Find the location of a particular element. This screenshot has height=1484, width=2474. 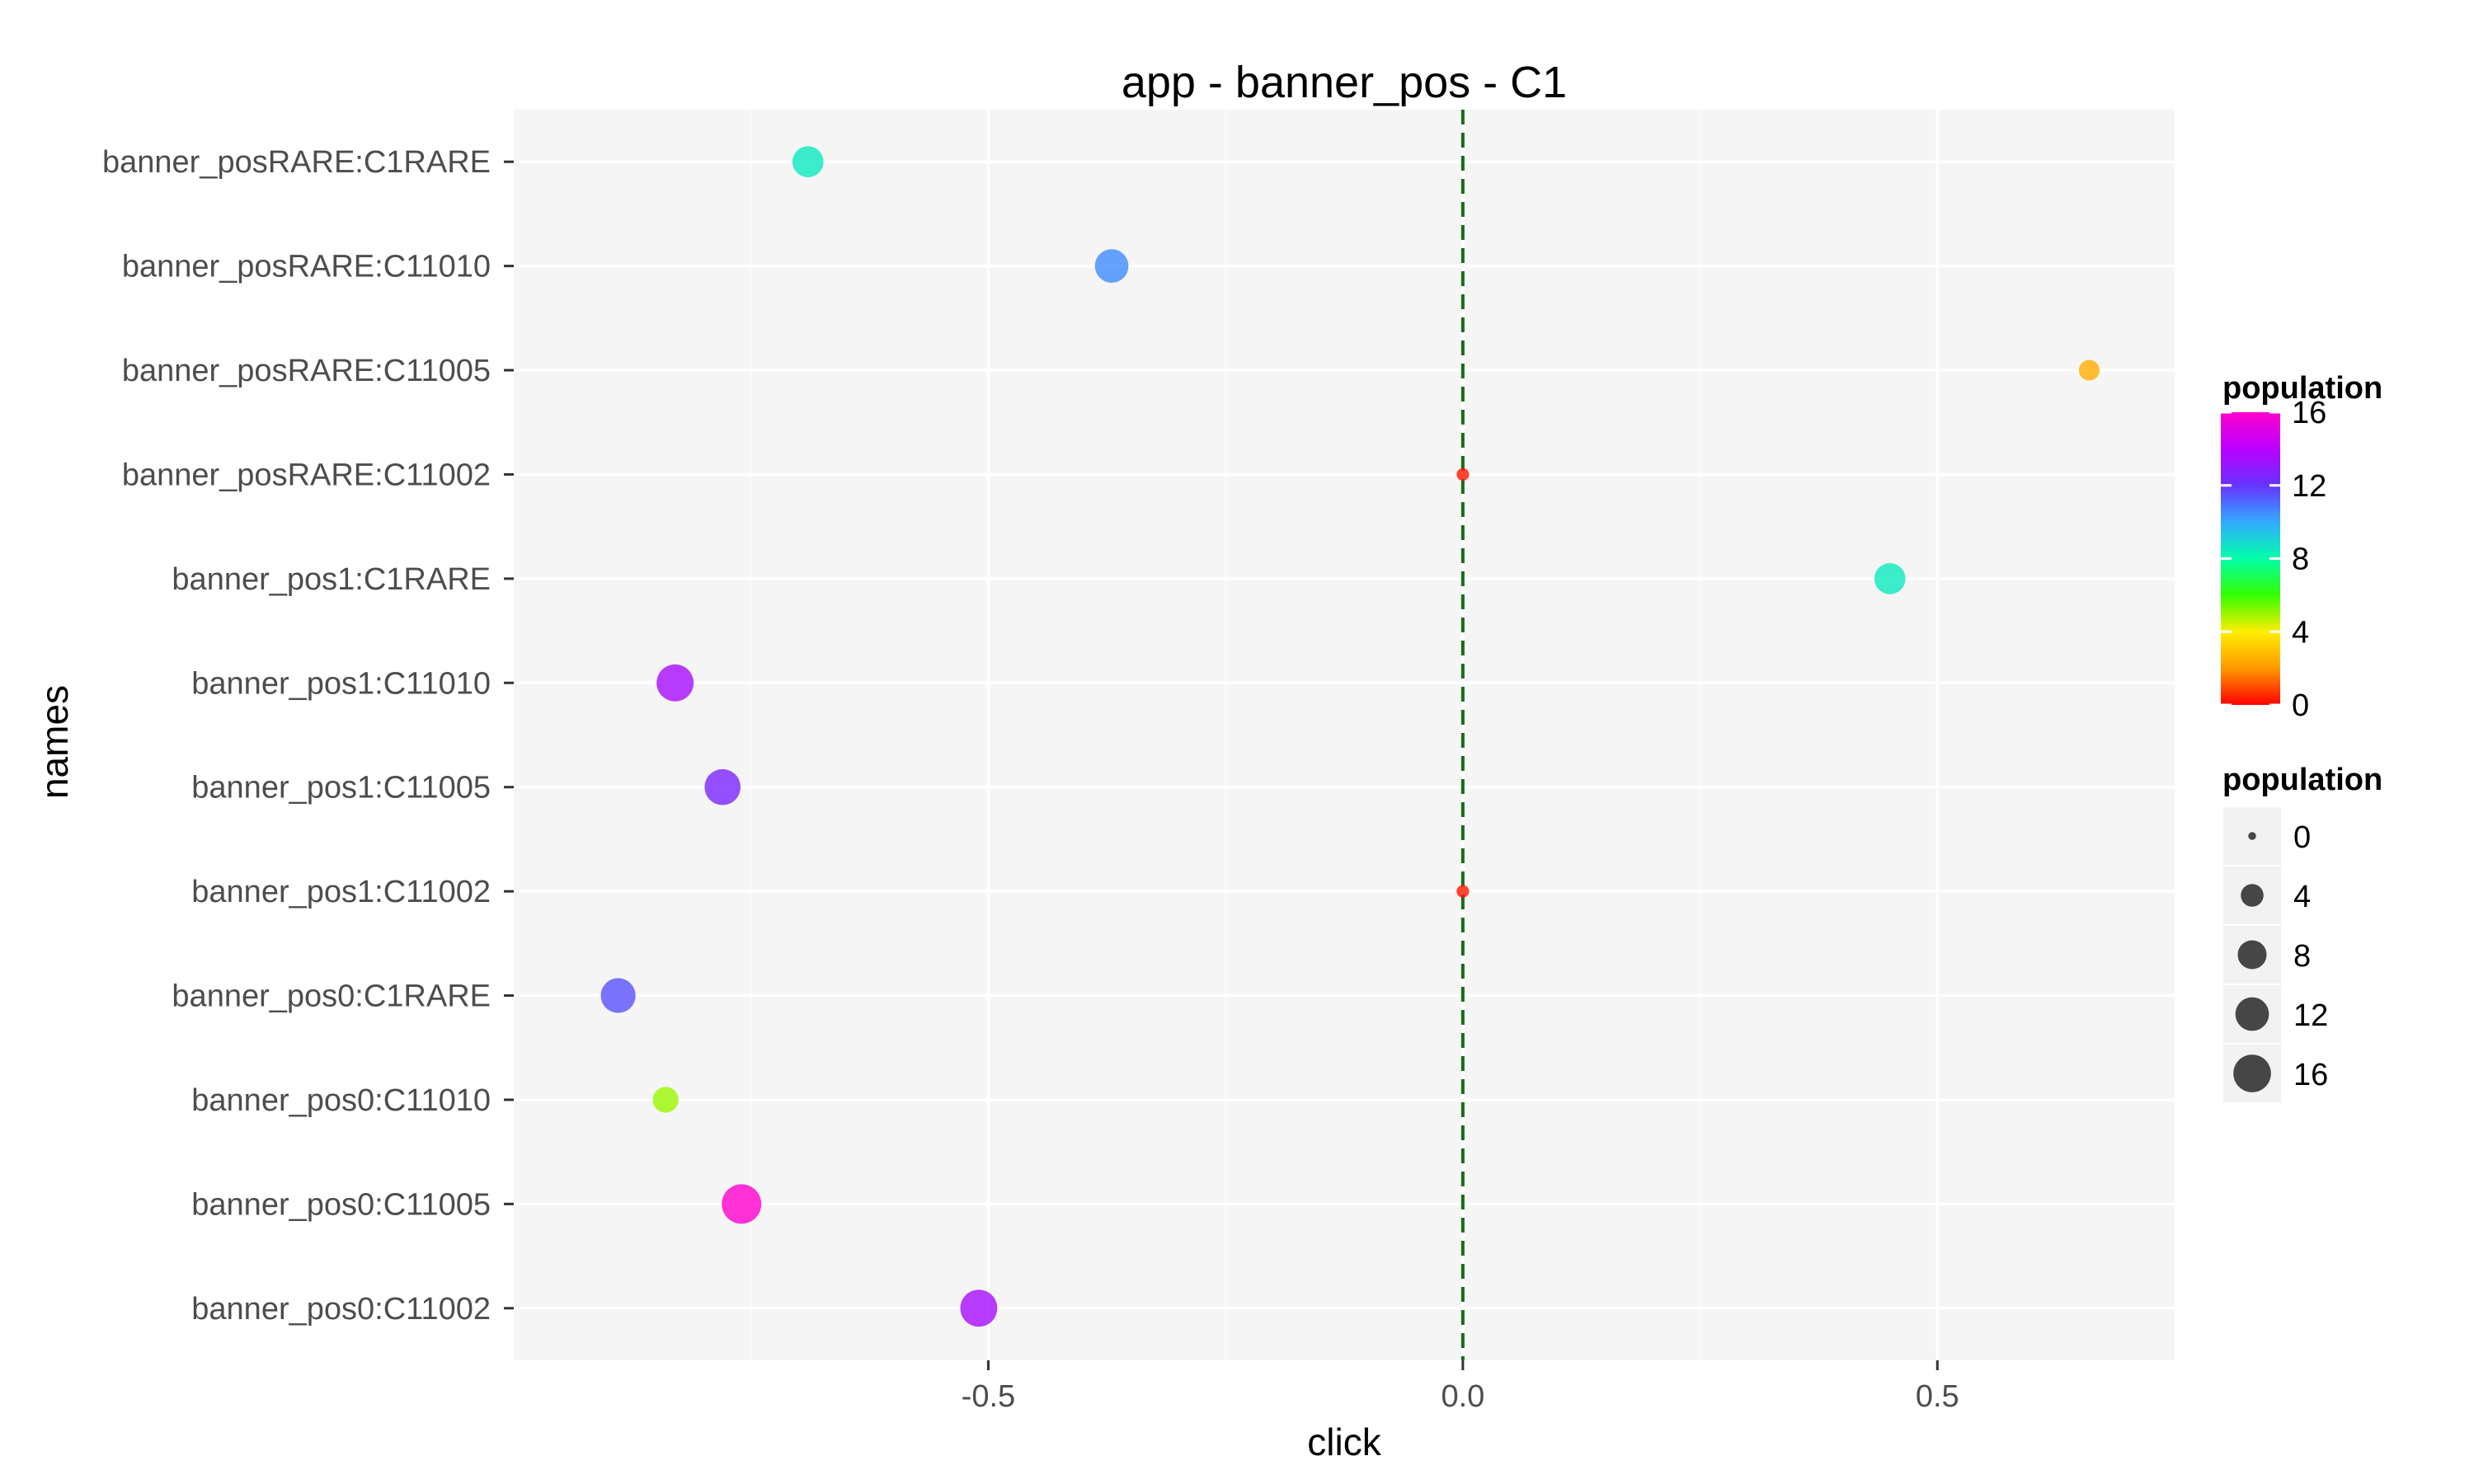

color-legend-title: population is located at coordinates (2302, 388).